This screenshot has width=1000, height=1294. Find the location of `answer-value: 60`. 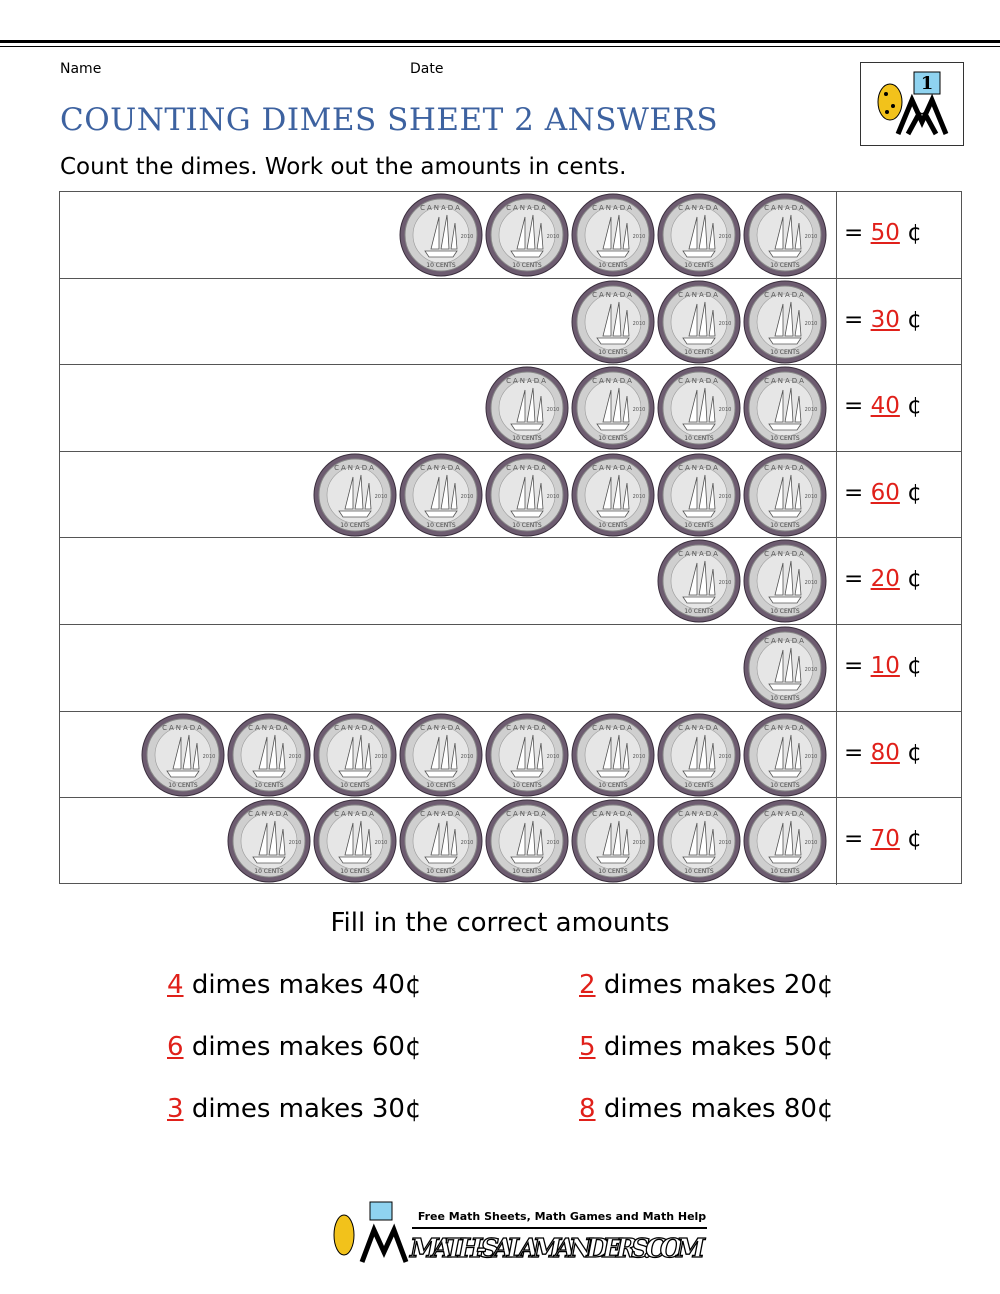

answer-value: 60 is located at coordinates (885, 492).